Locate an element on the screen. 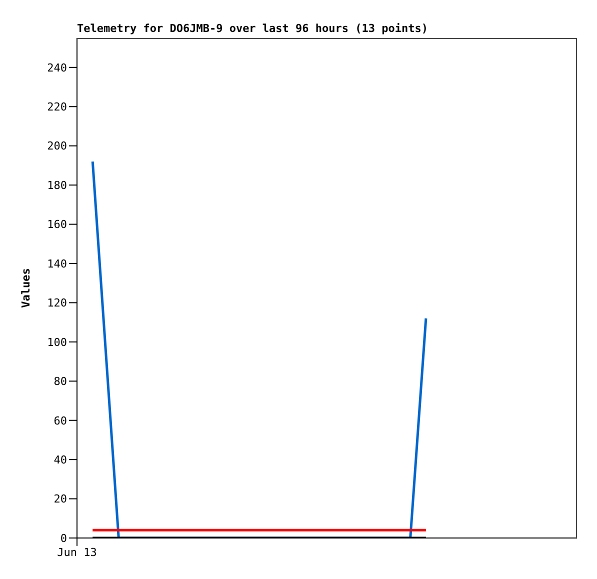 The height and width of the screenshot is (579, 597). y-tick-label: 200 is located at coordinates (57, 146).